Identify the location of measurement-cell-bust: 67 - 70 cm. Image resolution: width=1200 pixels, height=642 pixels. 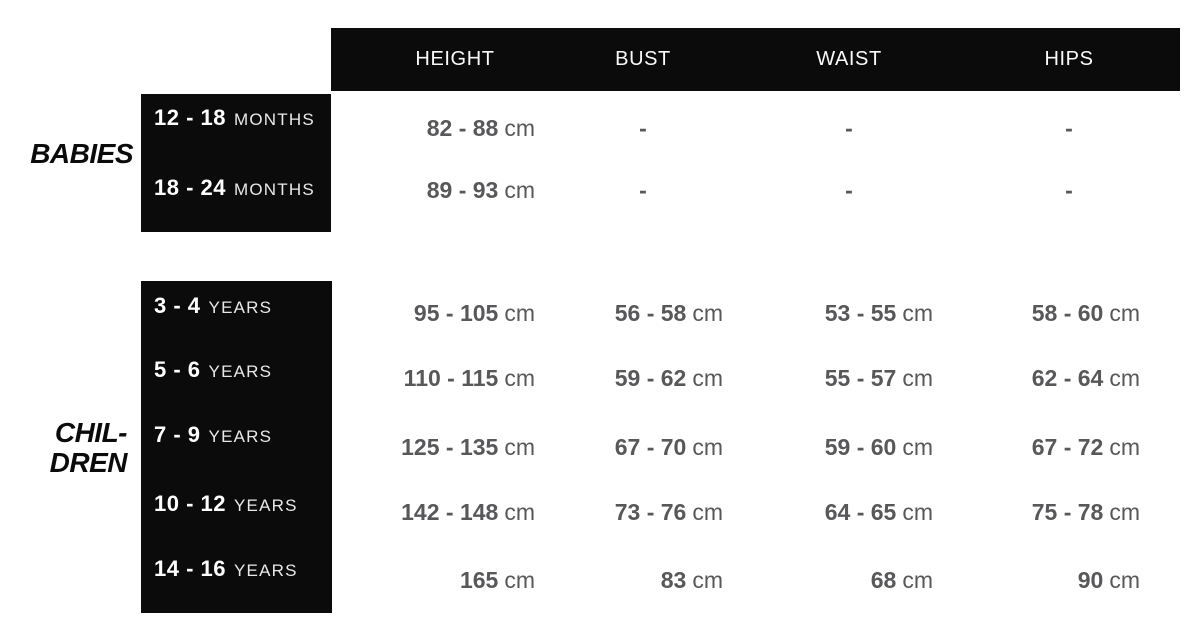
(613, 447).